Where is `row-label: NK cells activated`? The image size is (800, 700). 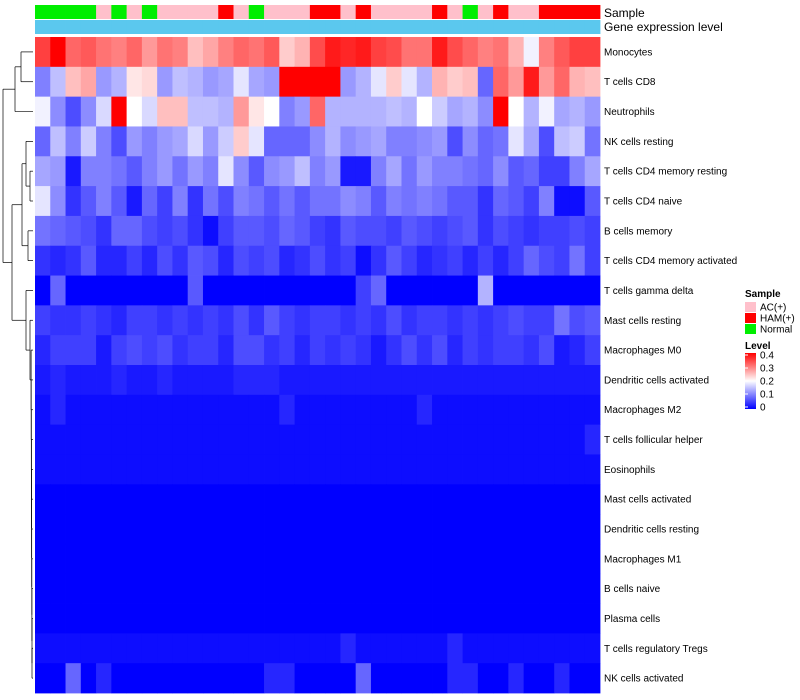
row-label: NK cells activated is located at coordinates (643, 679).